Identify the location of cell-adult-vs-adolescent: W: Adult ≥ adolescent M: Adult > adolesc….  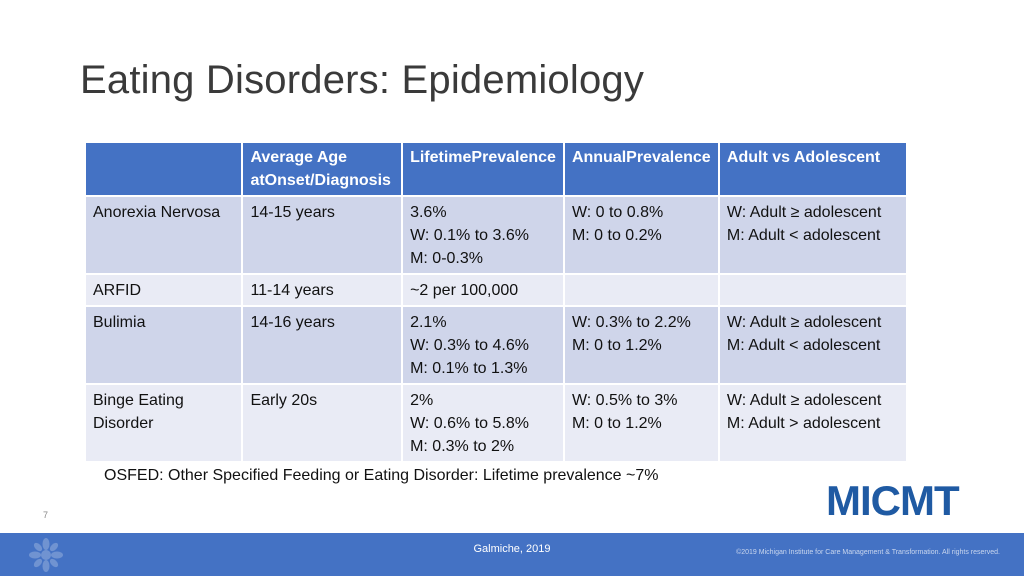
(813, 423).